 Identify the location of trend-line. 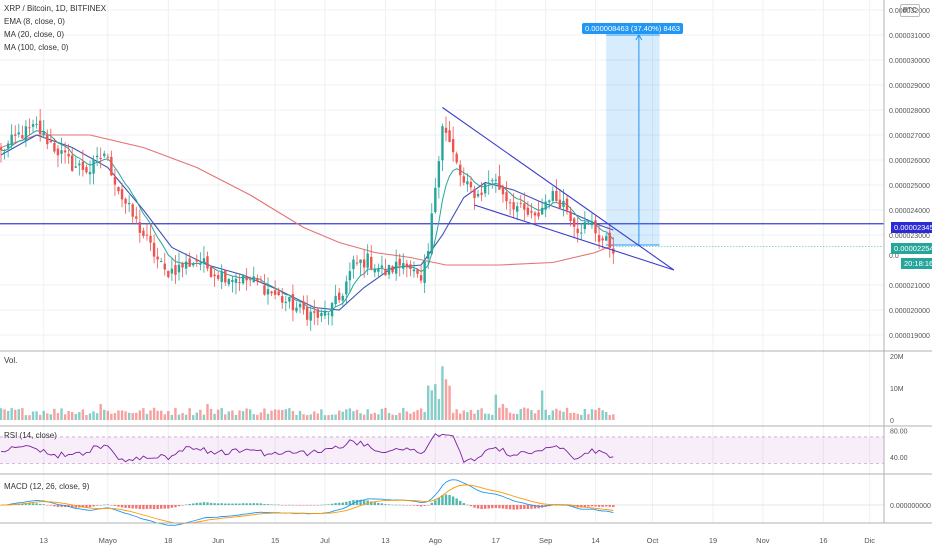
(574, 237).